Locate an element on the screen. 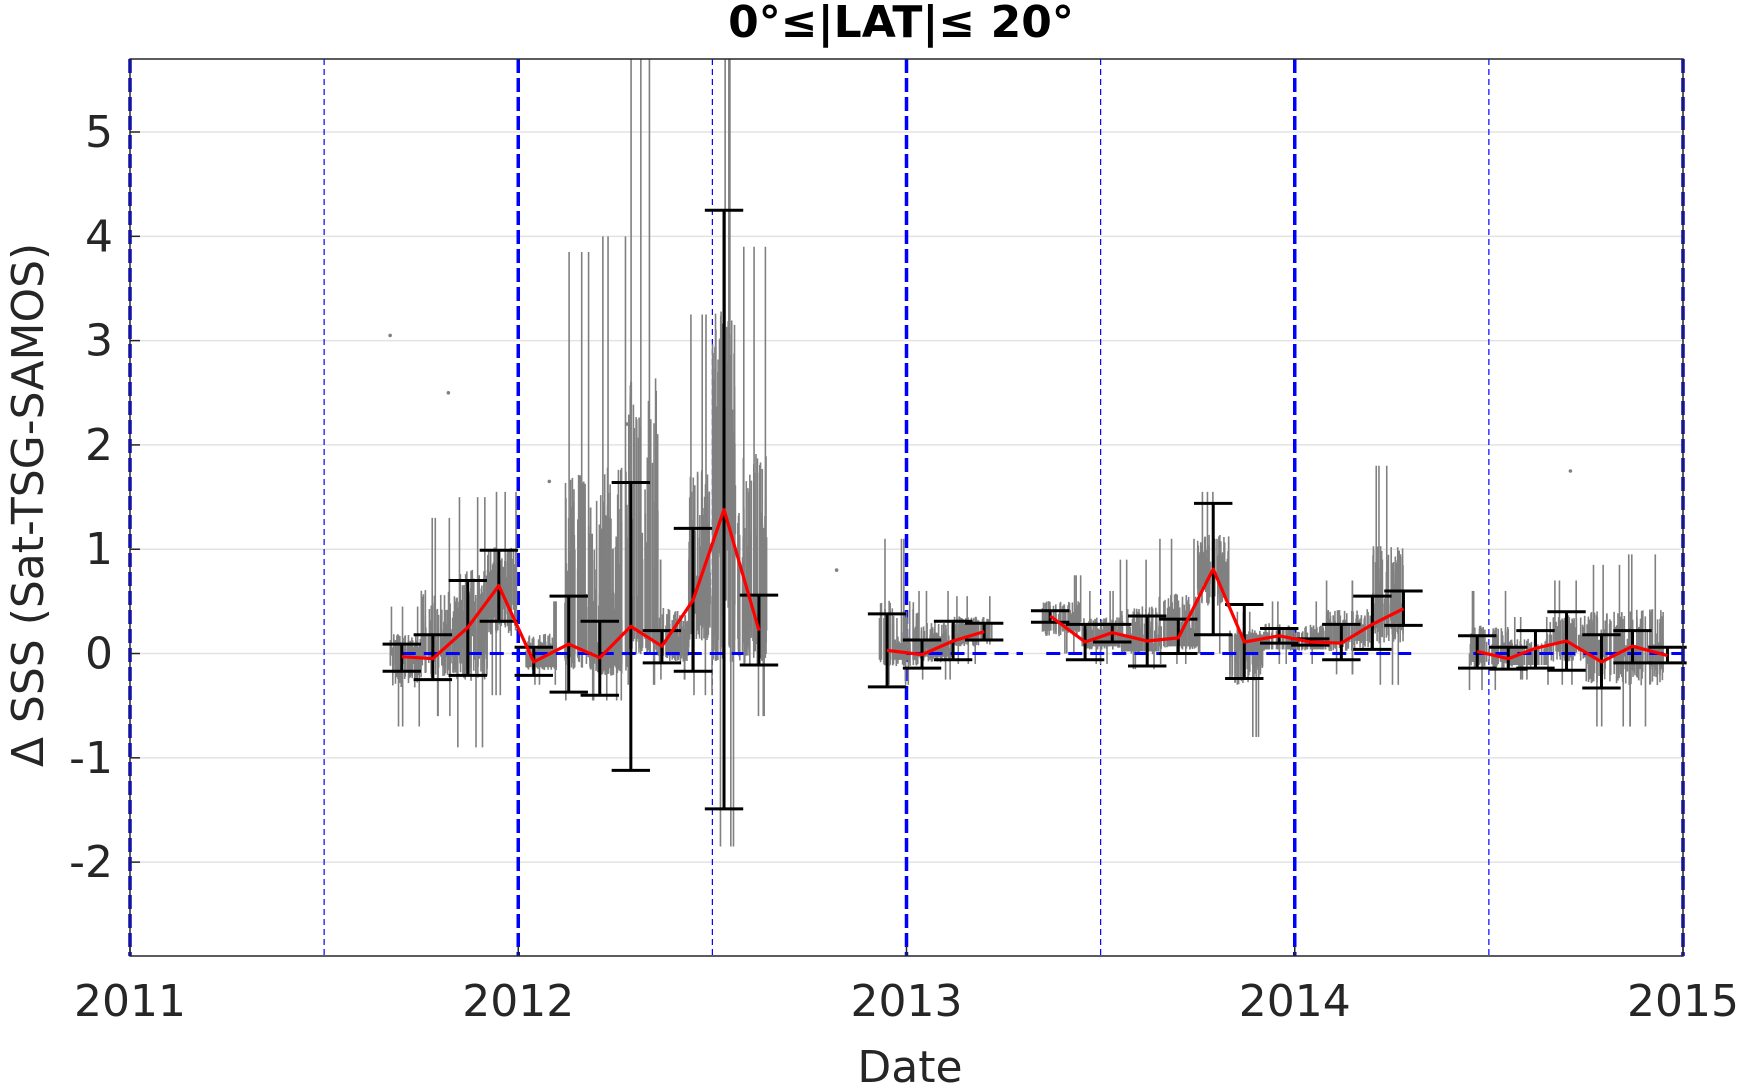  chart-title: 0°≤|LAT|≤ 20° is located at coordinates (901, 24).